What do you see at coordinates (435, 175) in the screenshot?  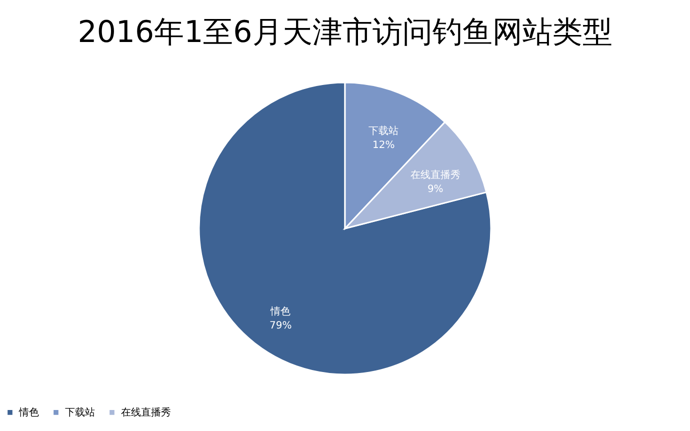 I see `slice-label: 在线直播秀` at bounding box center [435, 175].